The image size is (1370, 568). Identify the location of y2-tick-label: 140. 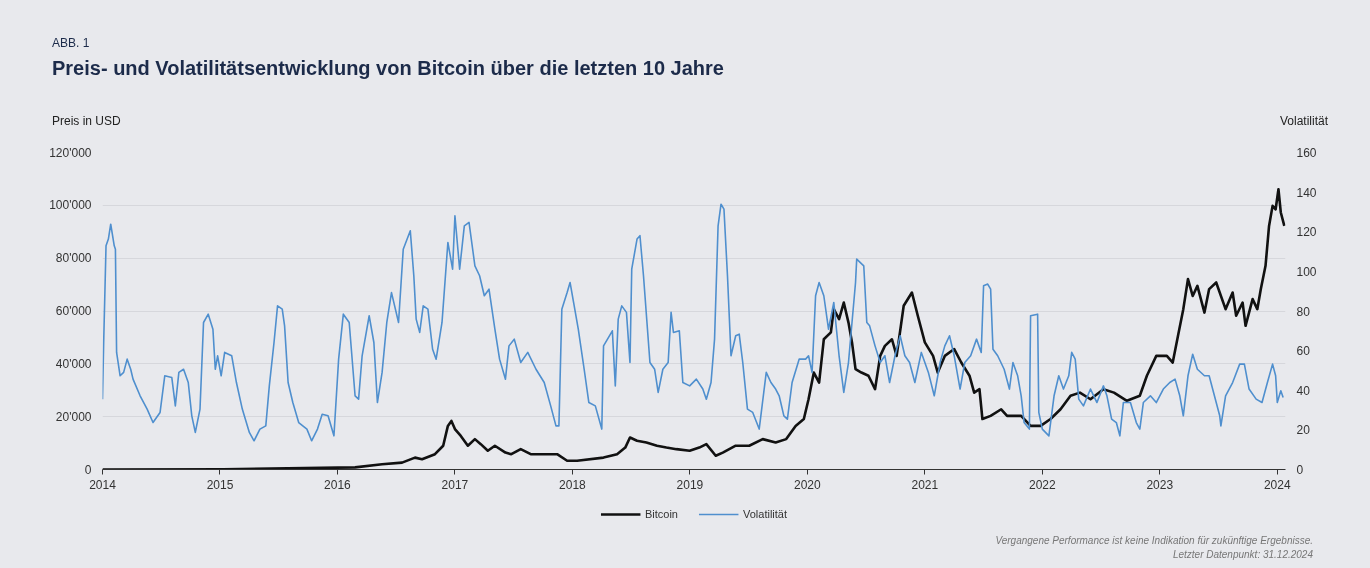
(1306, 192).